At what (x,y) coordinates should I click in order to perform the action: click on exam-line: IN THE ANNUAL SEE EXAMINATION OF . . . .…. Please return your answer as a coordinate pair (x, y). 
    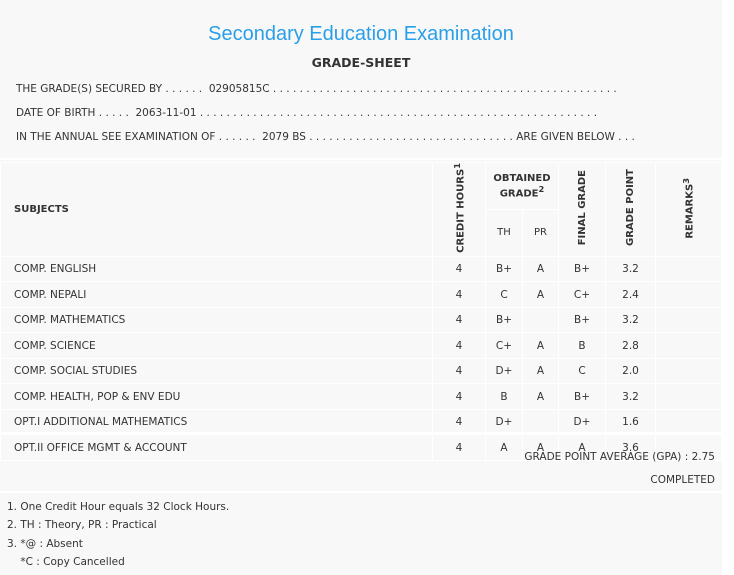
    Looking at the image, I should click on (325, 137).